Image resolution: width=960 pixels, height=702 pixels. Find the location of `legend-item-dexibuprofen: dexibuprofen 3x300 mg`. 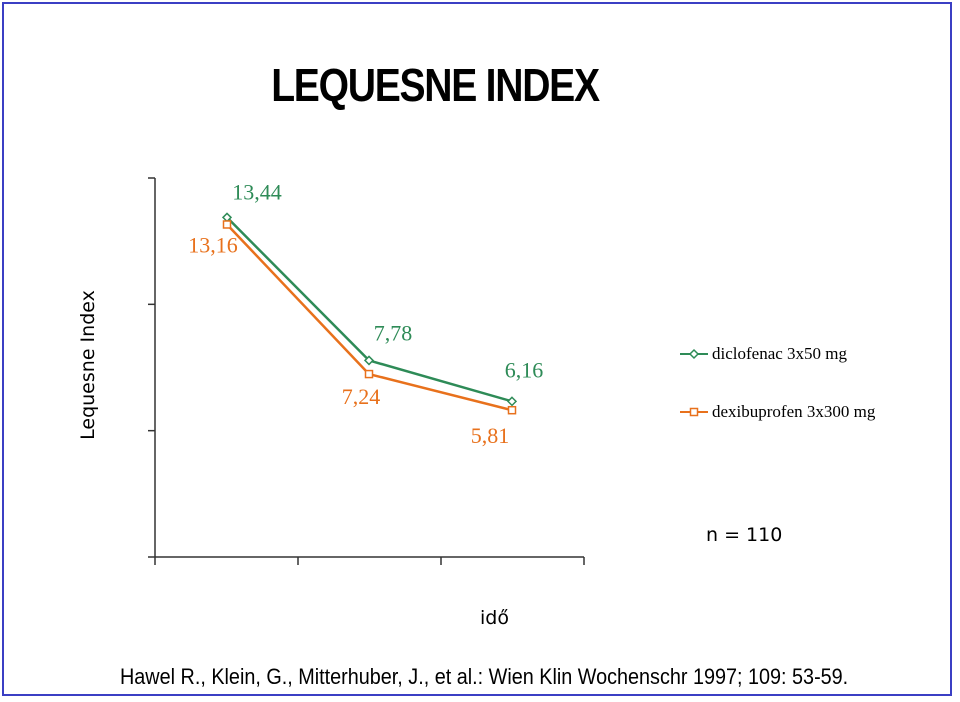

legend-item-dexibuprofen: dexibuprofen 3x300 mg is located at coordinates (777, 412).